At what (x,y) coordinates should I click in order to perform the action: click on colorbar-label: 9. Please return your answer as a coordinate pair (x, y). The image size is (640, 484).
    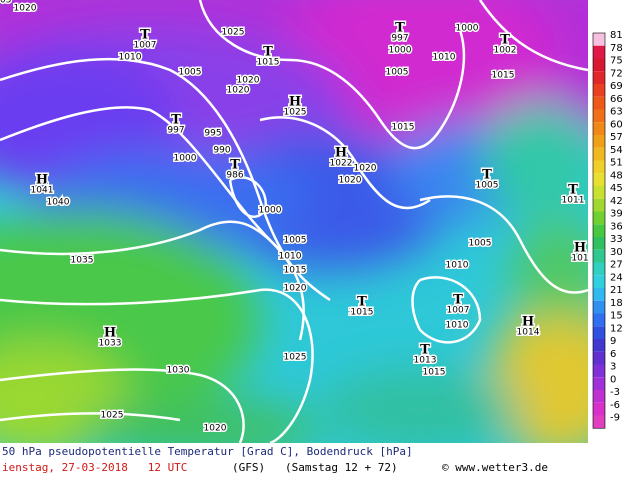
    Looking at the image, I should click on (613, 341).